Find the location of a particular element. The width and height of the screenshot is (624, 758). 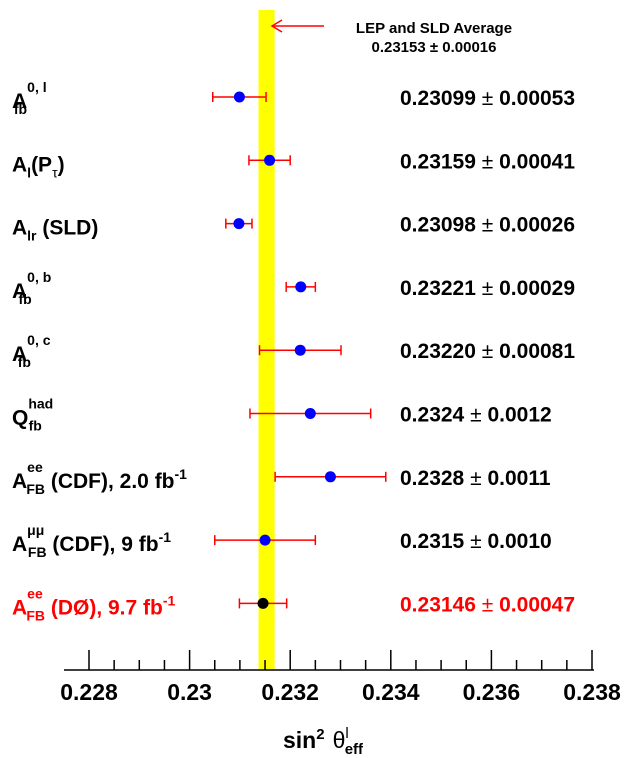

average-band is located at coordinates (266, 340).